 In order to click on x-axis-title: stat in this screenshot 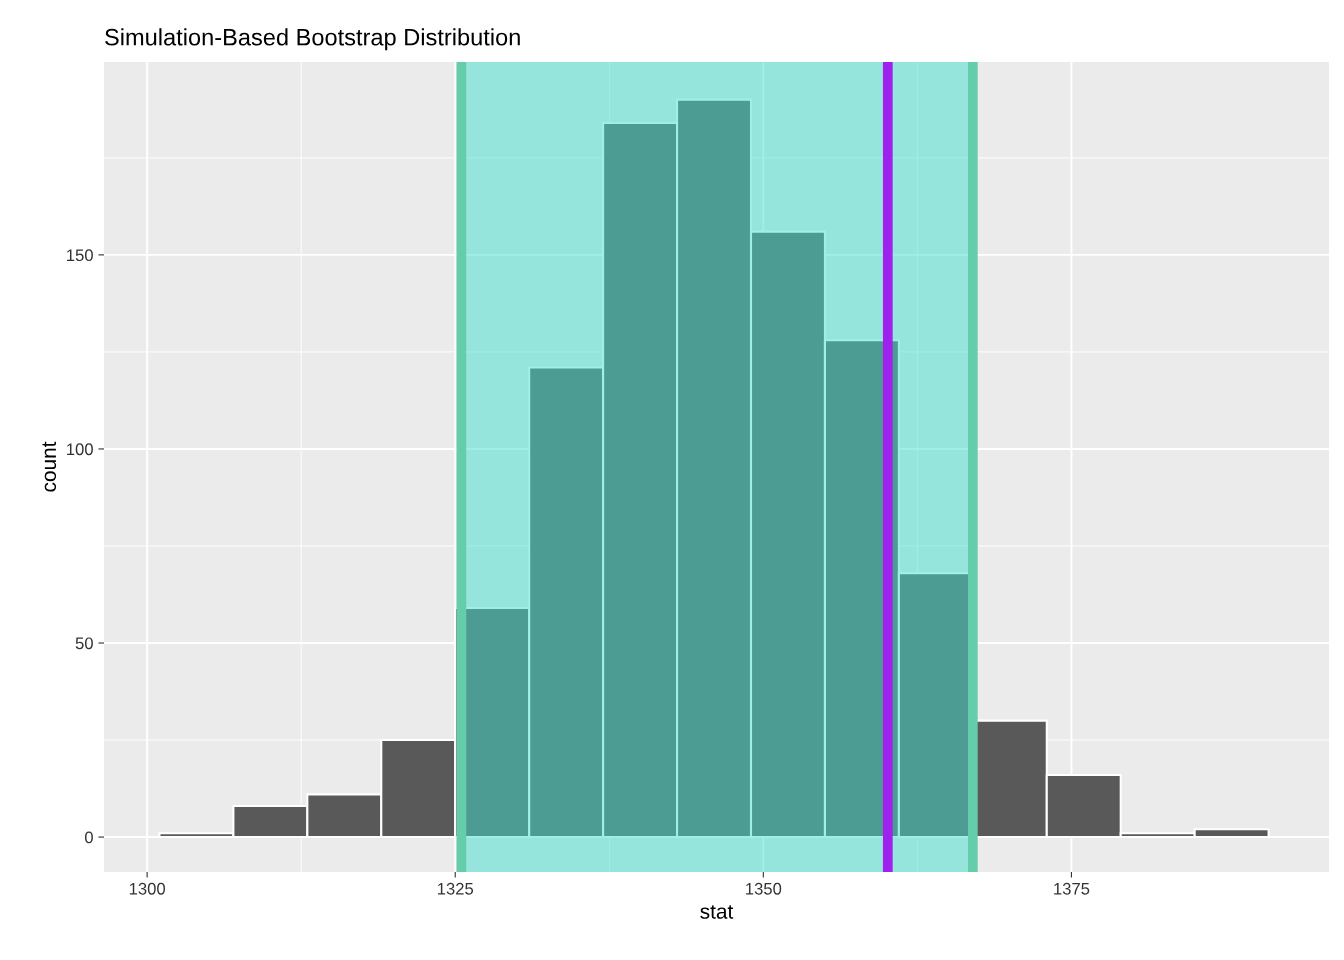, I will do `click(717, 912)`.